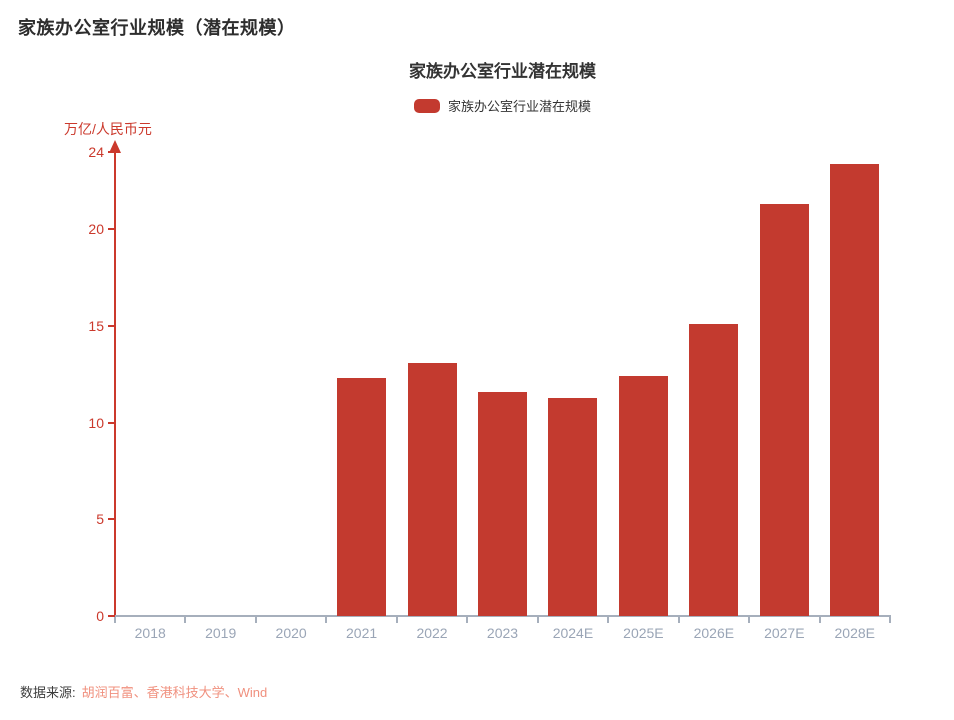  Describe the element at coordinates (432, 489) in the screenshot. I see `bar-2022` at that location.